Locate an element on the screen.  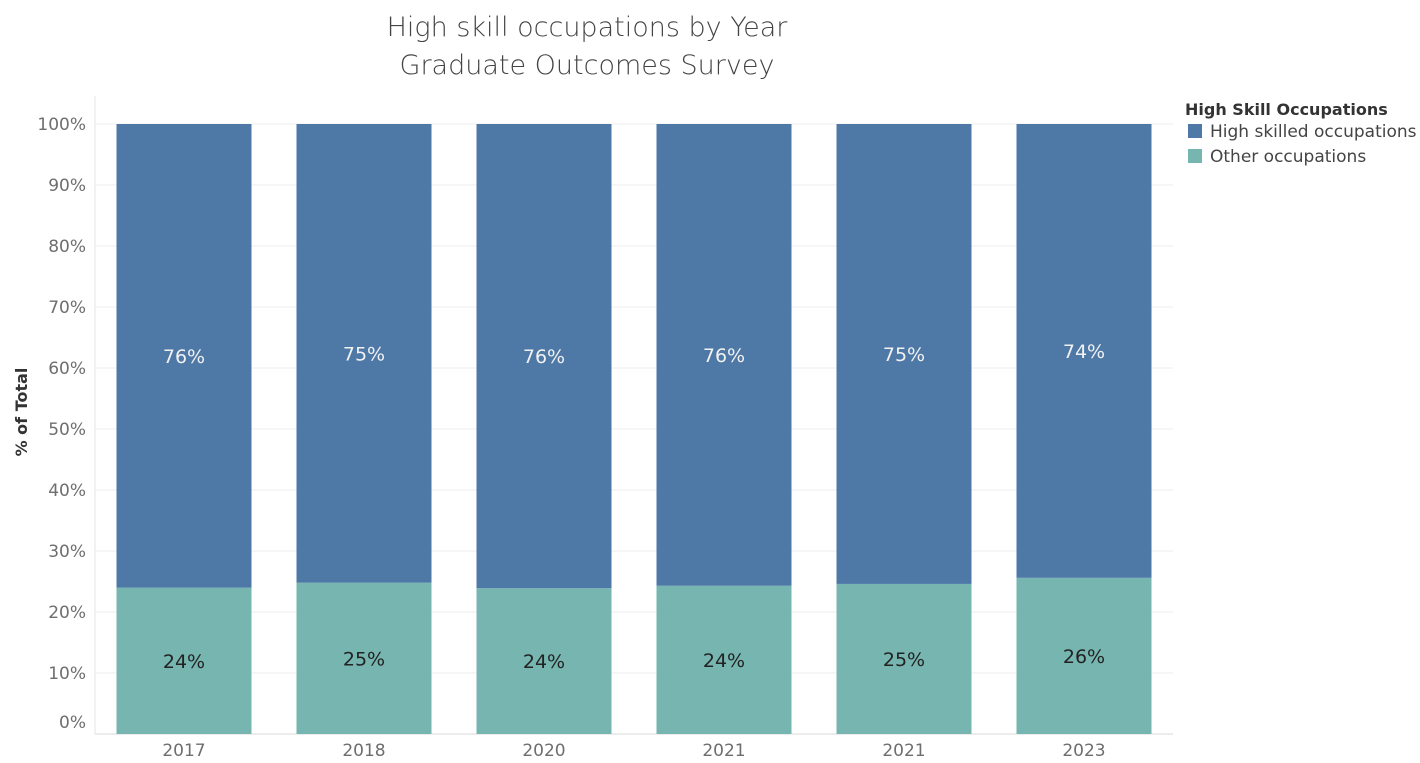
data-label: 74% is located at coordinates (1084, 352).